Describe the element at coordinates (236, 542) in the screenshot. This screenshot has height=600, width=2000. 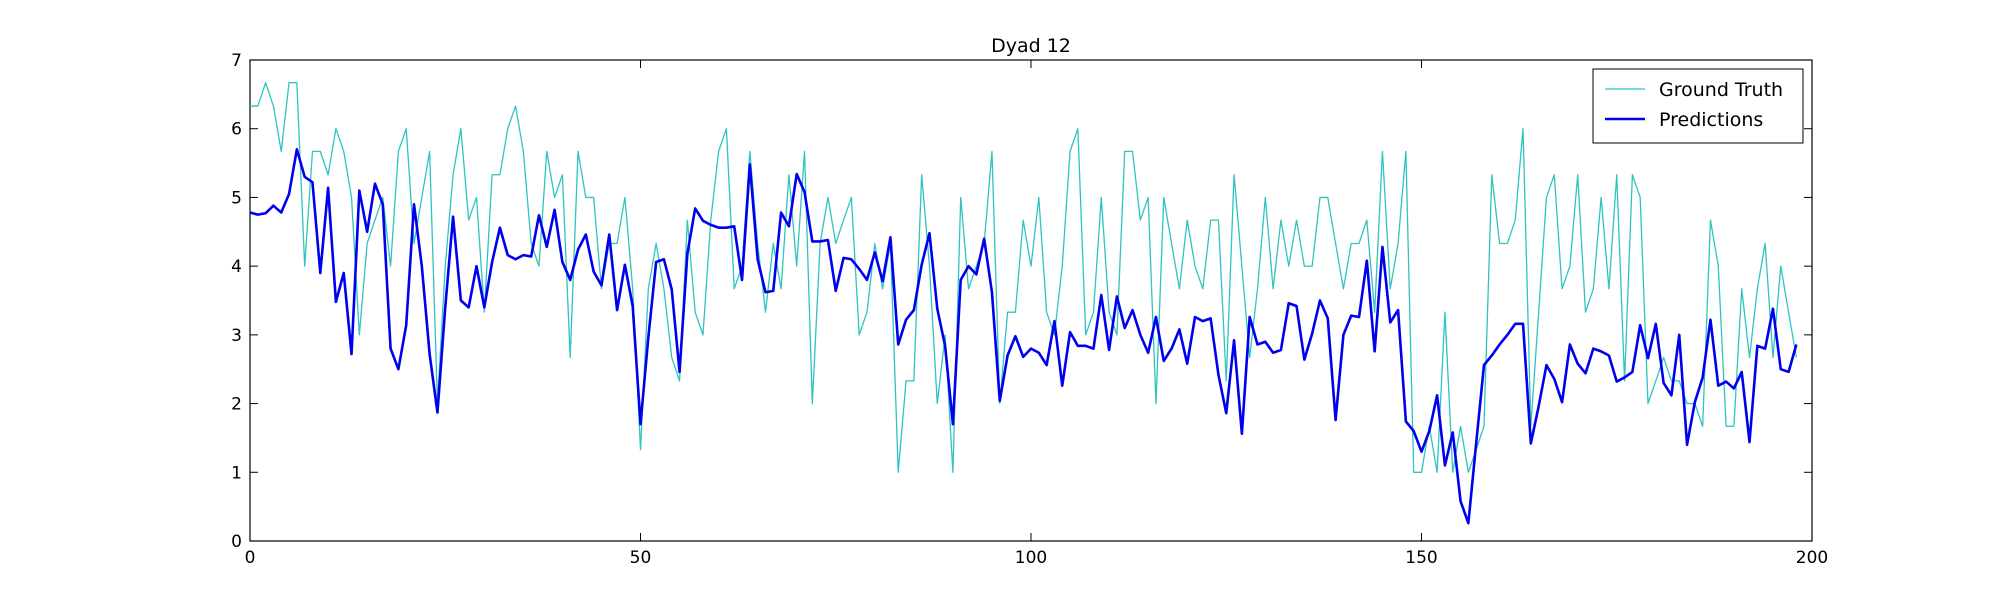
I see `y-tick-label: 0` at that location.